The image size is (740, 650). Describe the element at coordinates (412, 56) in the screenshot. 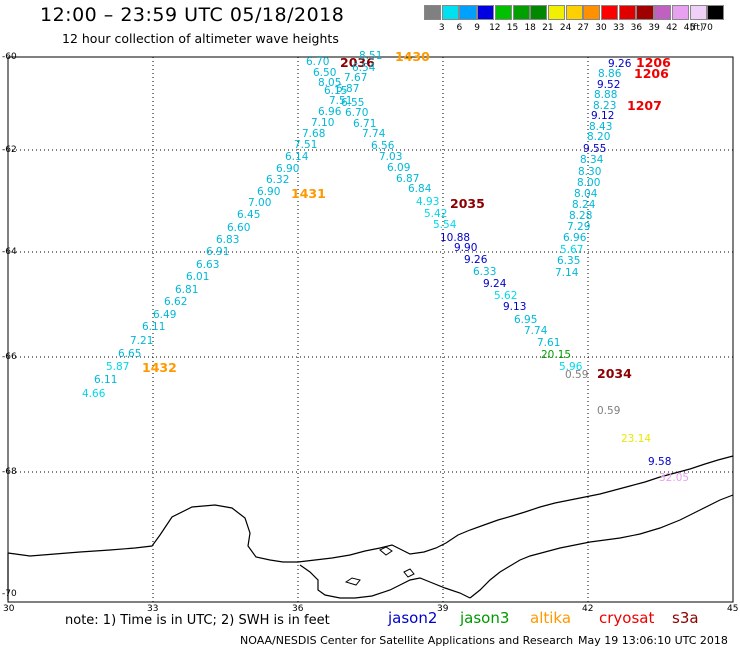

I see `pass-time-label: 1430` at that location.